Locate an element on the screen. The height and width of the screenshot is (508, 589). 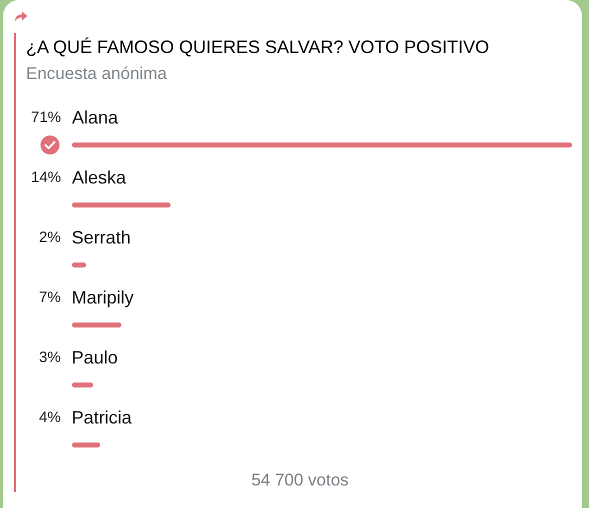
y-tick-label: Alana is located at coordinates (96, 118).